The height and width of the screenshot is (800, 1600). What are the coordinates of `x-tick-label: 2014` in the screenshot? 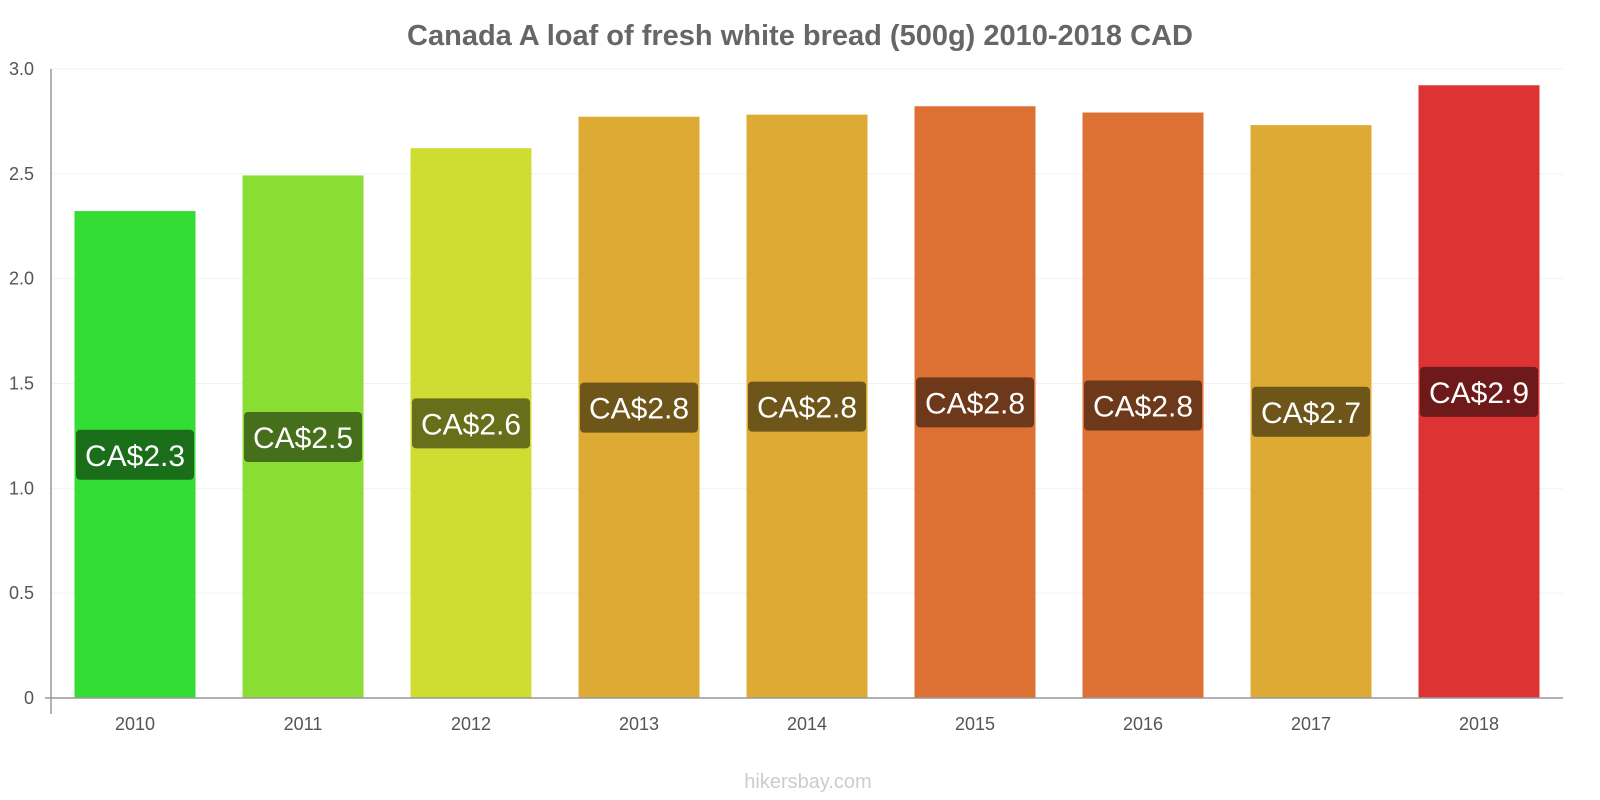 It's located at (807, 724).